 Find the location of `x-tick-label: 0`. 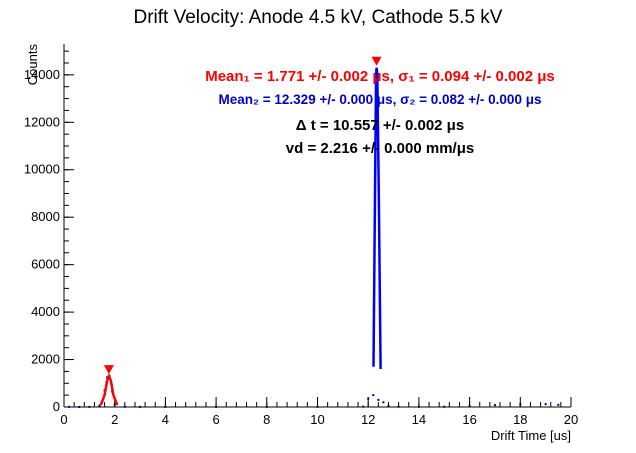

x-tick-label: 0 is located at coordinates (63, 419).